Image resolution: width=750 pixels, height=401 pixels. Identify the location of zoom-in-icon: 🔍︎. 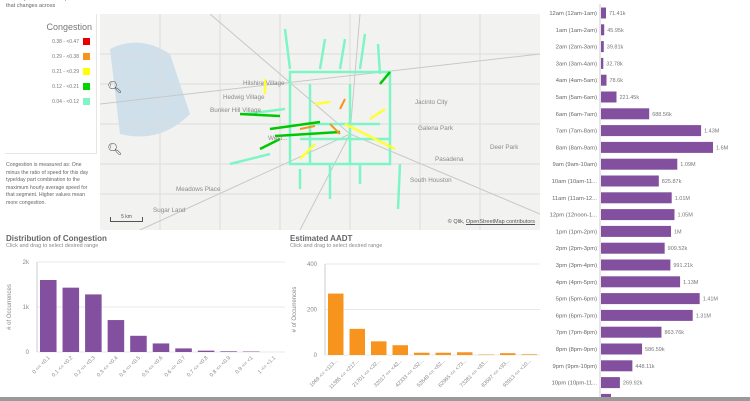
(115, 87).